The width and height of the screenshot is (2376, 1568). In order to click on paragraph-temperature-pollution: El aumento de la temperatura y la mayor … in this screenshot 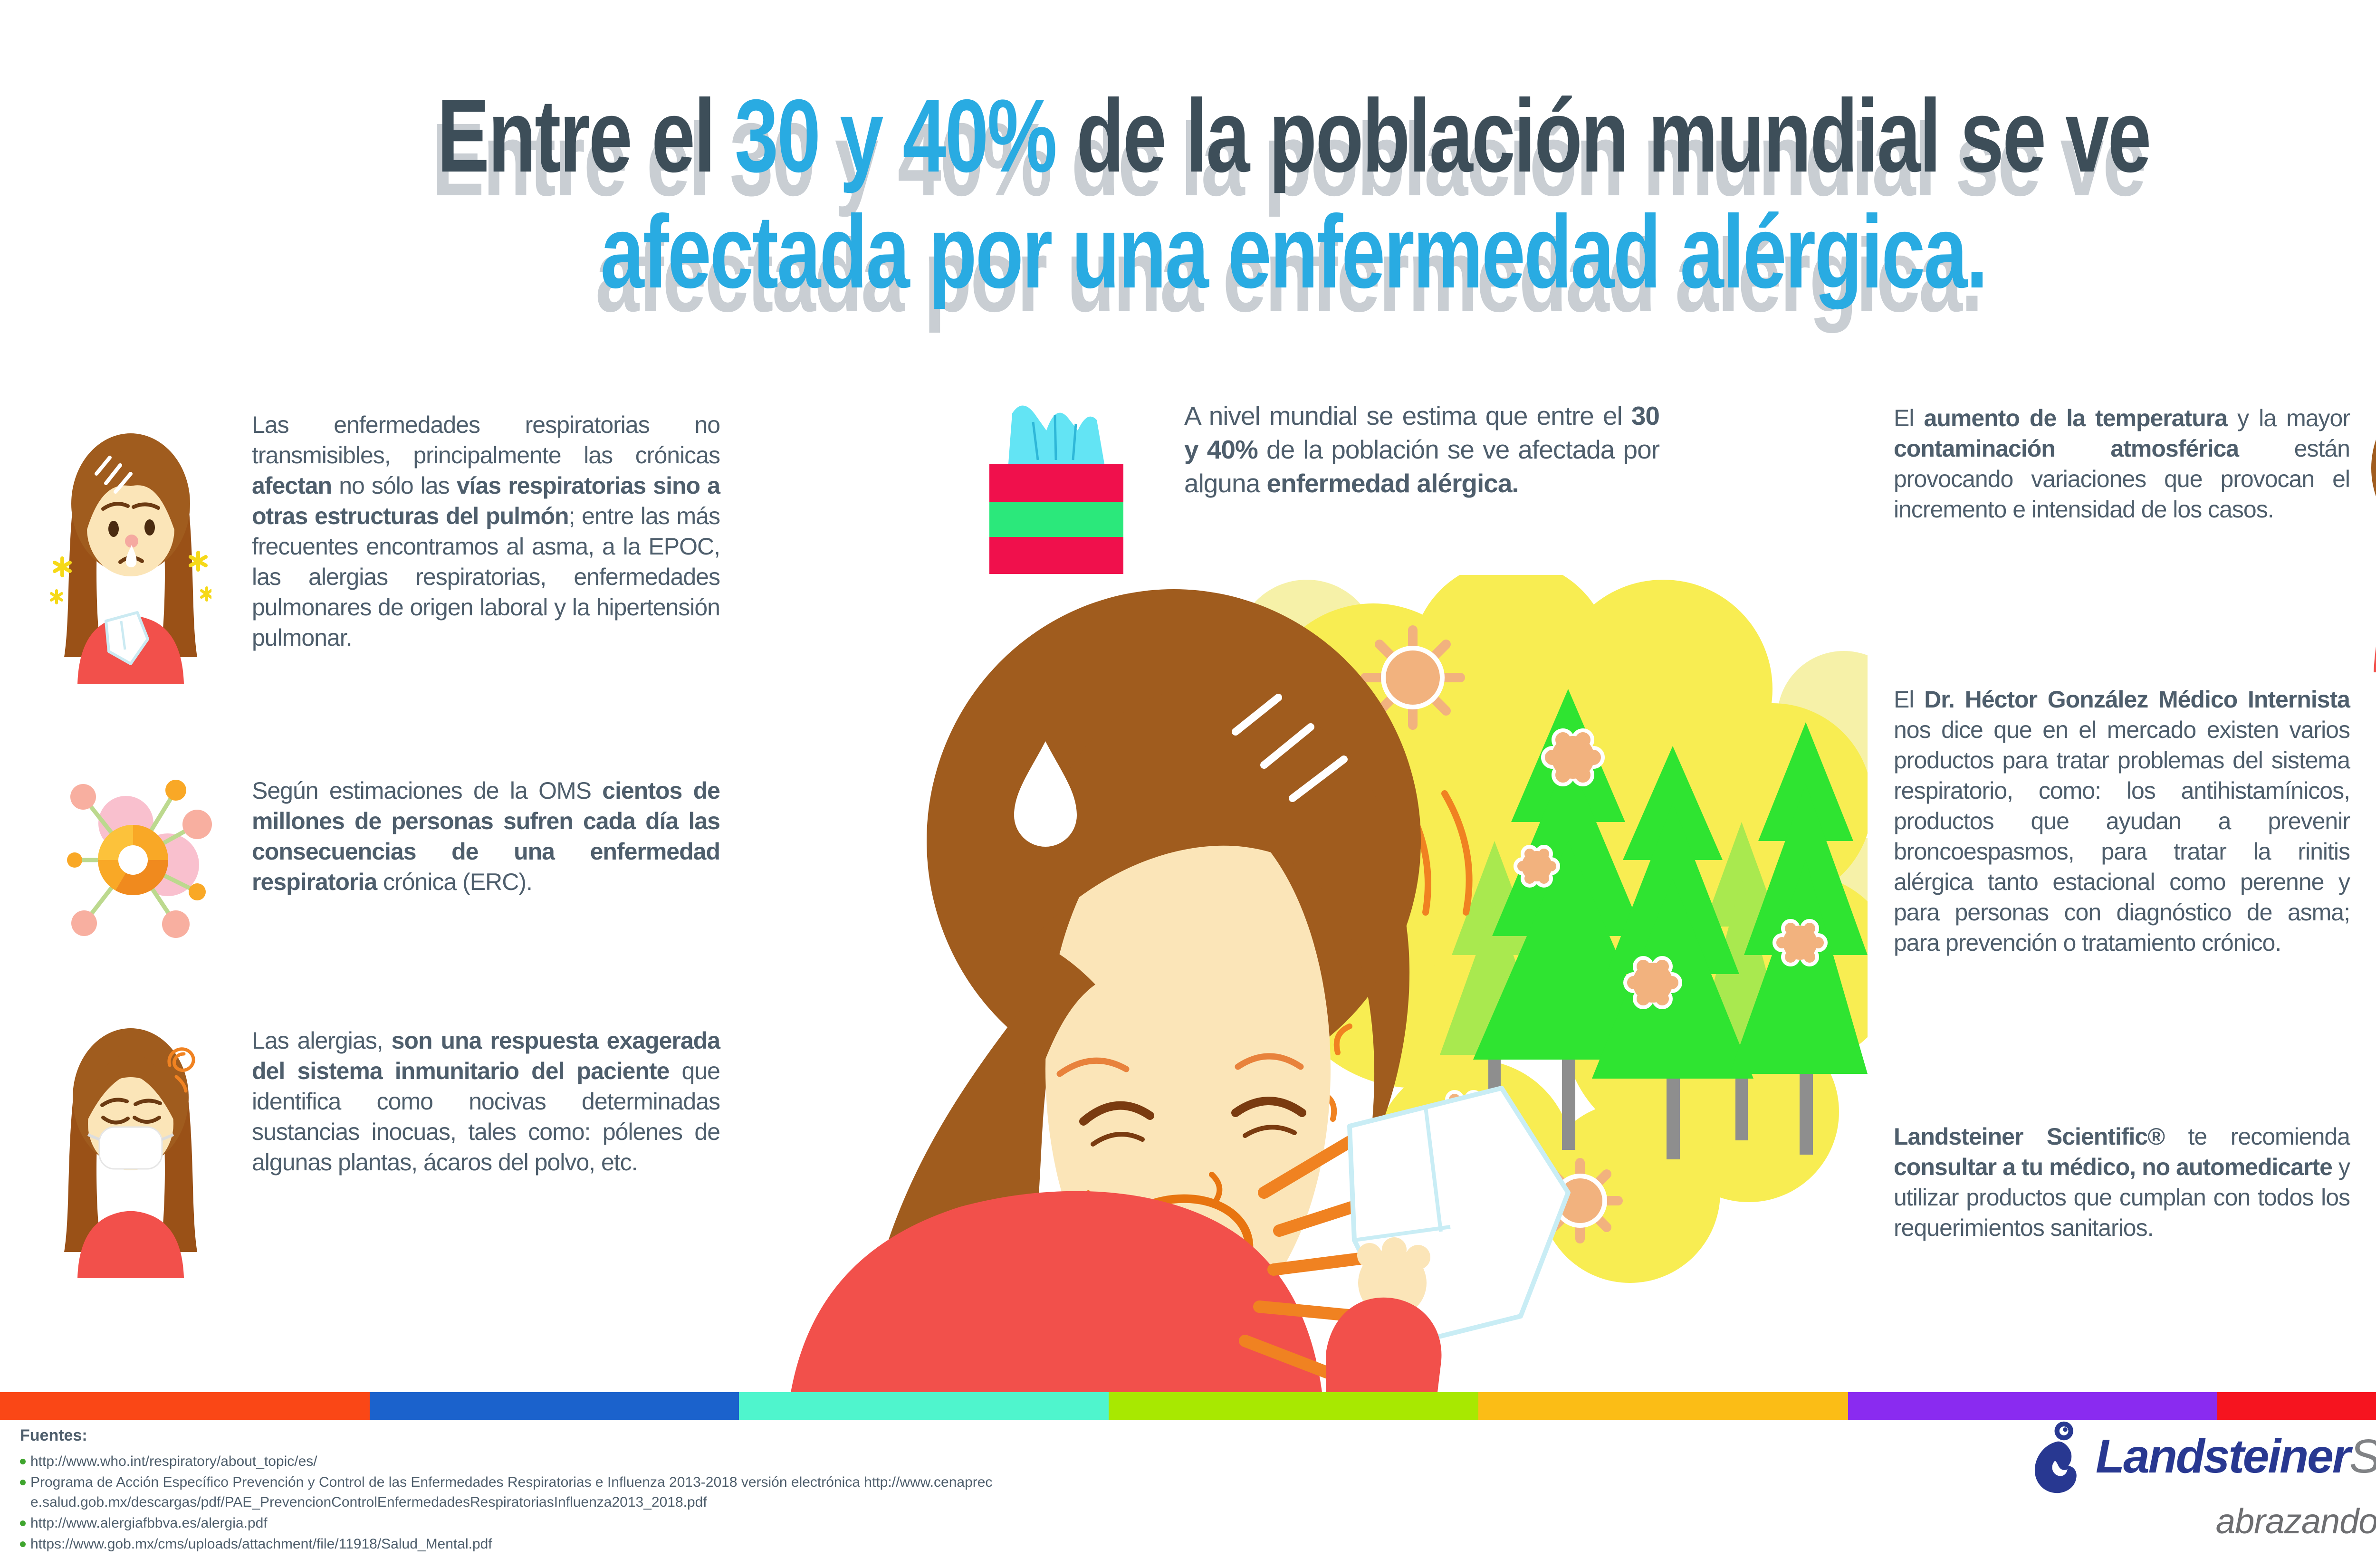, I will do `click(2122, 464)`.